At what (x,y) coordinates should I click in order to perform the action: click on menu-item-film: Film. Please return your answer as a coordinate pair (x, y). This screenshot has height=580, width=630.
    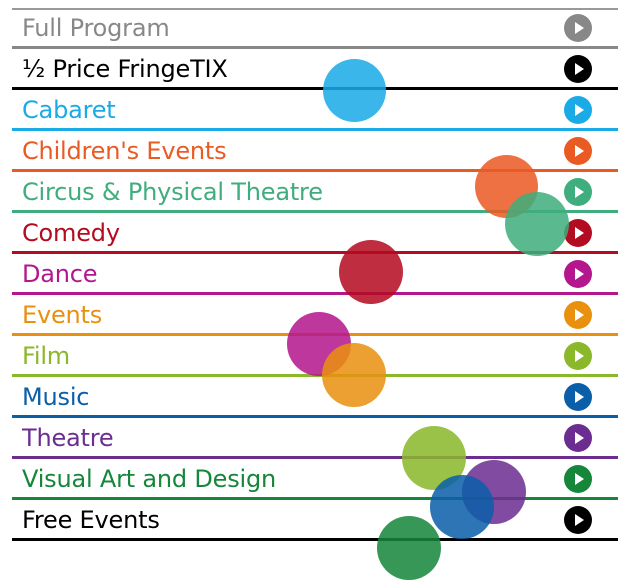
    Looking at the image, I should click on (315, 356).